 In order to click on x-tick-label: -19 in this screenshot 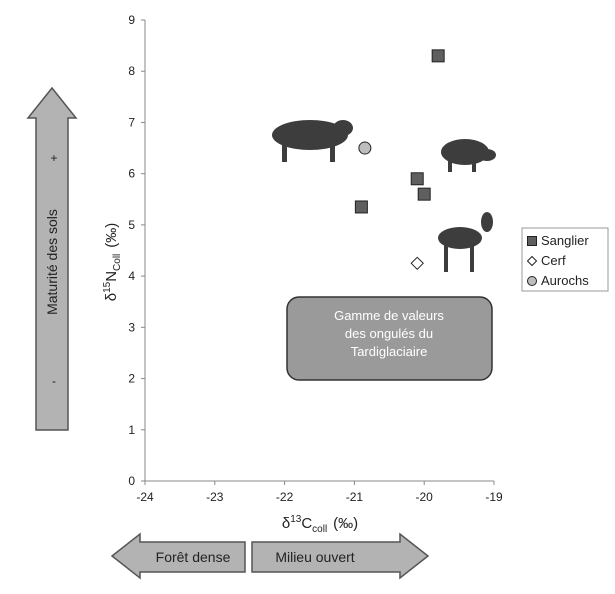, I will do `click(494, 497)`.